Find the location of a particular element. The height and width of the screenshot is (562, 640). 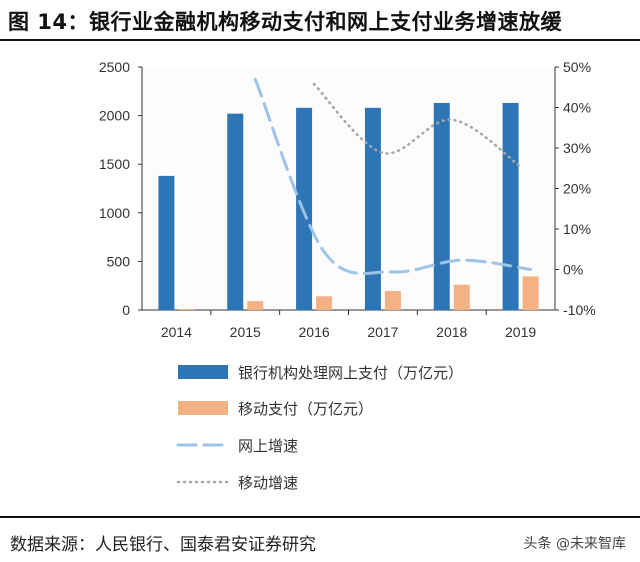

watermark: 头条 @未来智库 is located at coordinates (574, 544).